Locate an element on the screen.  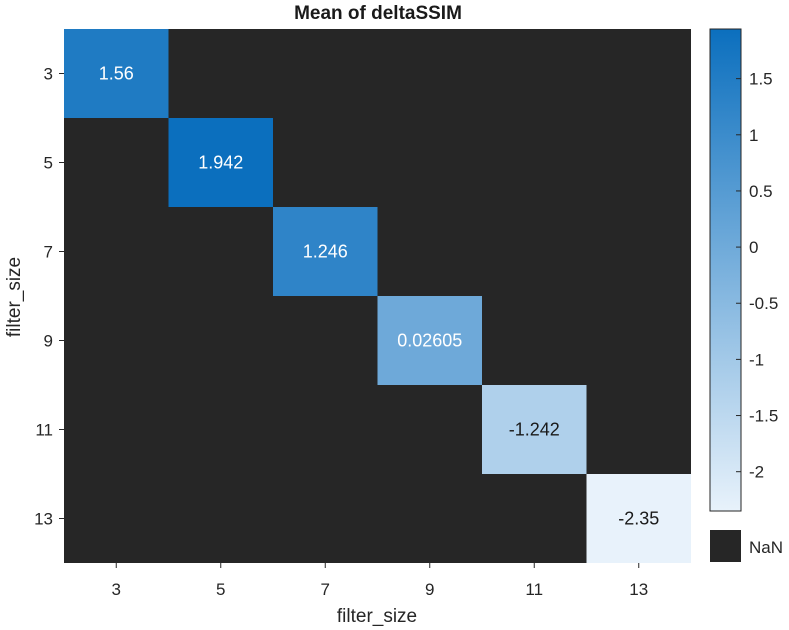
colorbar is located at coordinates (725, 270).